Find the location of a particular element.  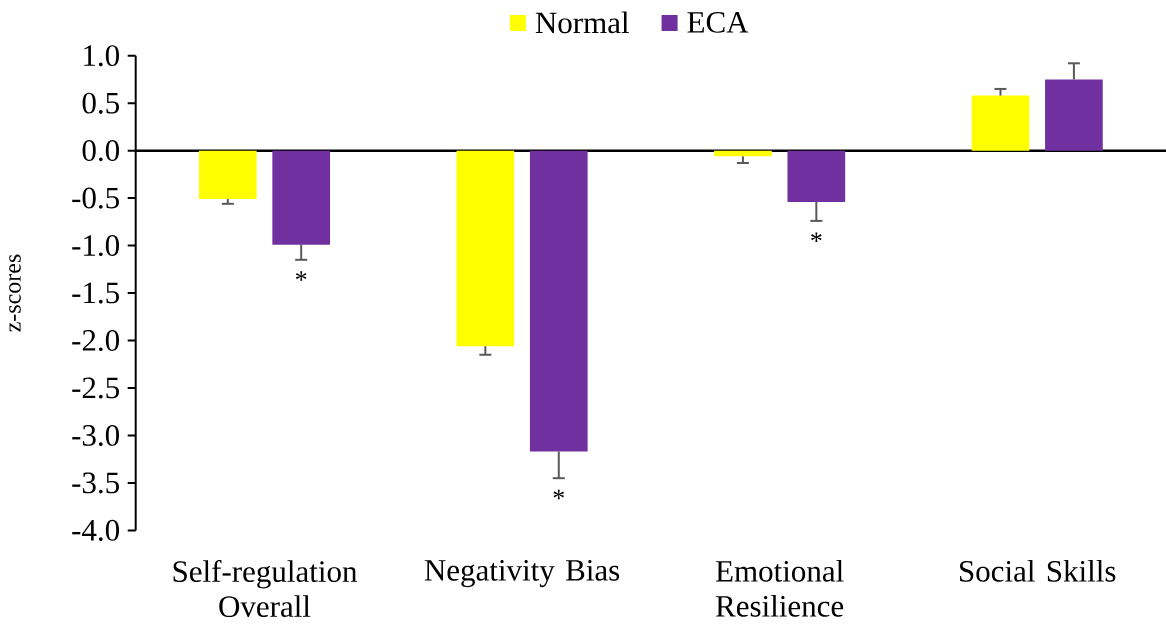

y-axis-title: z-scores is located at coordinates (15, 293).